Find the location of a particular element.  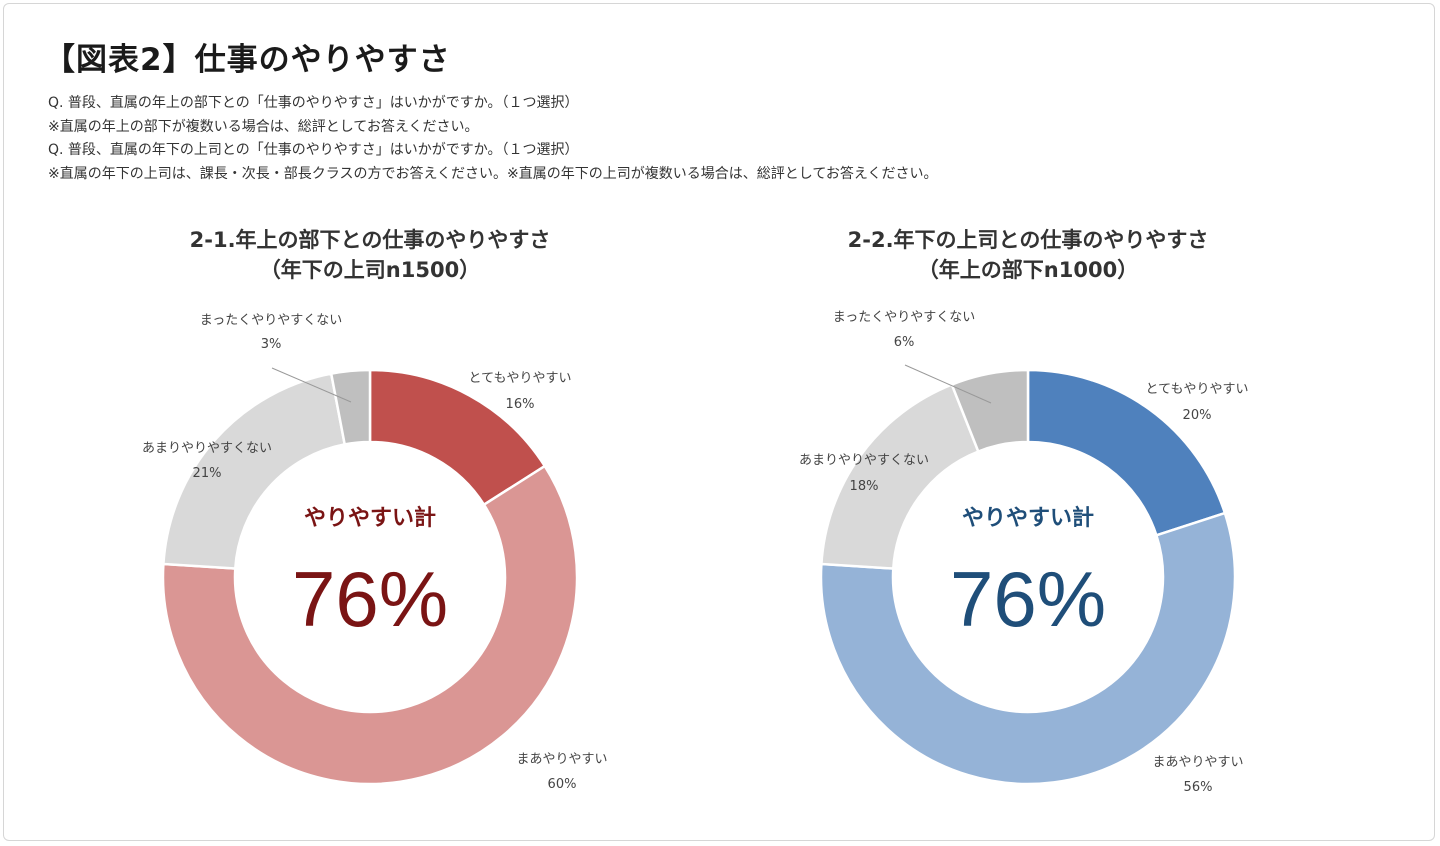

slice-value-label: 20% is located at coordinates (1197, 415).